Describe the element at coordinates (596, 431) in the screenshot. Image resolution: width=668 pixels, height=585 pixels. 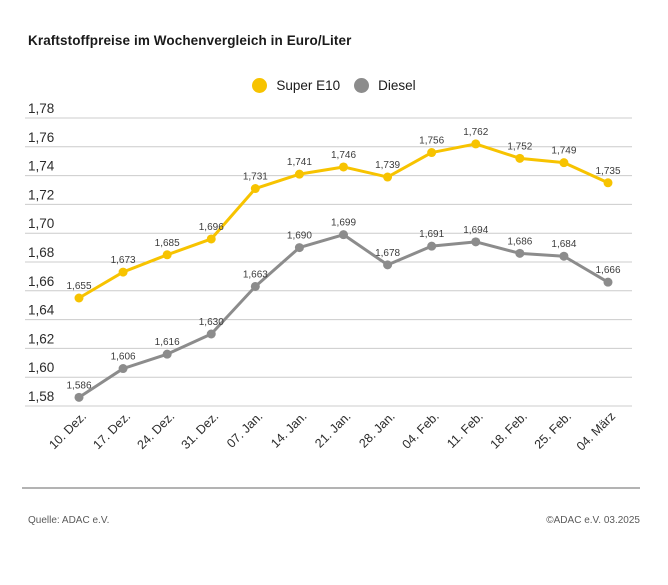
I see `x-tick-label: 04. März` at that location.